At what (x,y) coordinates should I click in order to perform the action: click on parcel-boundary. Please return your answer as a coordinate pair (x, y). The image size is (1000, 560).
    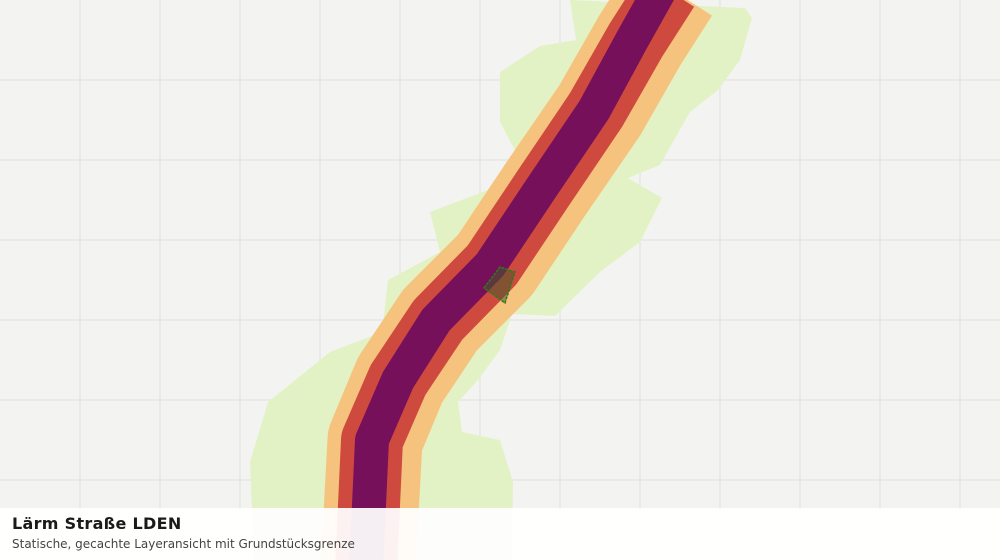
    Looking at the image, I should click on (499, 285).